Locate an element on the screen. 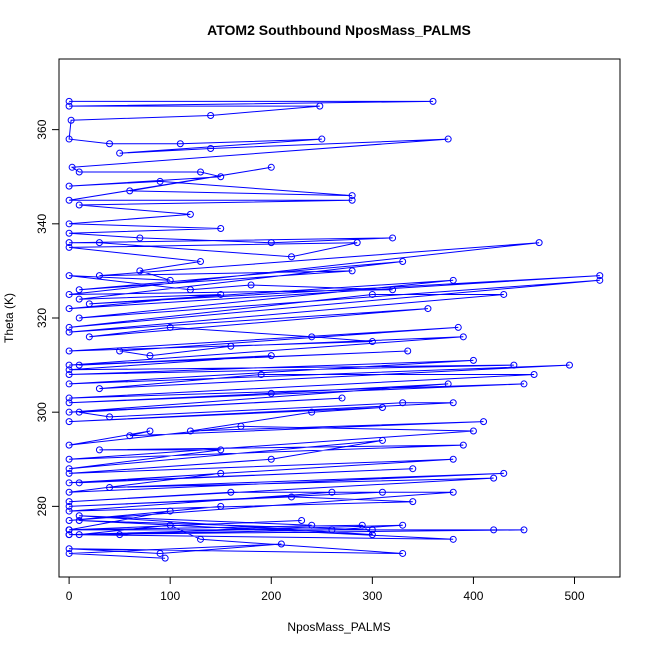  chart-title: ATOM2 Southbound NposMass_PALMS is located at coordinates (339, 30).